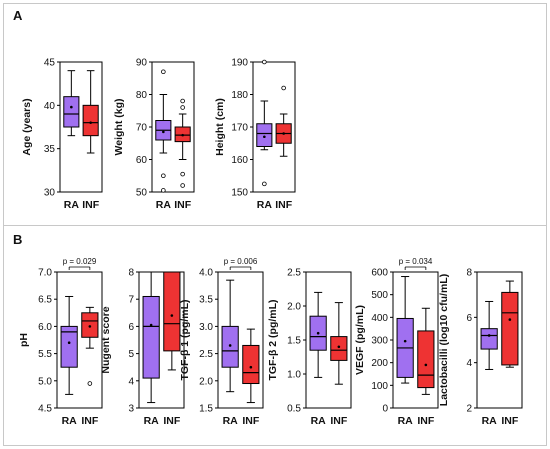  I want to click on p-value-annotation: p = 0.034, so click(416, 261).